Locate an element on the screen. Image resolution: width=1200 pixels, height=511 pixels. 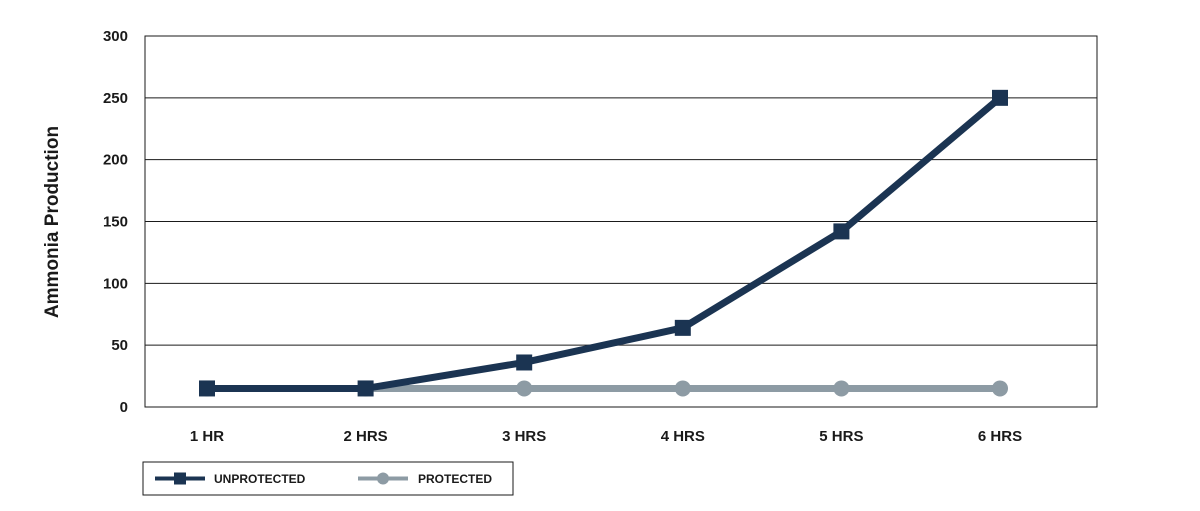
legend-item-protected: PROTECTED is located at coordinates (425, 479).